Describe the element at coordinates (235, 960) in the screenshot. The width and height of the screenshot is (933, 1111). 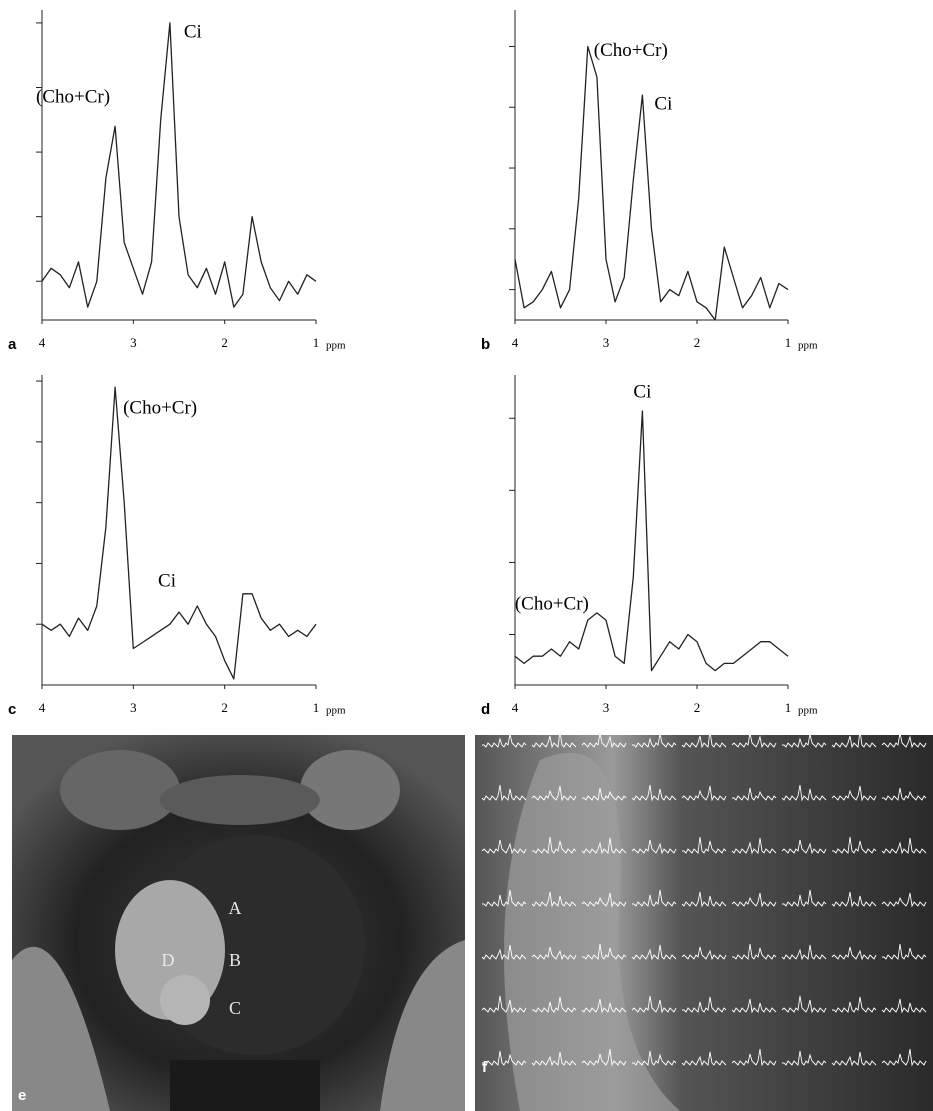
I see `region-label: B` at that location.